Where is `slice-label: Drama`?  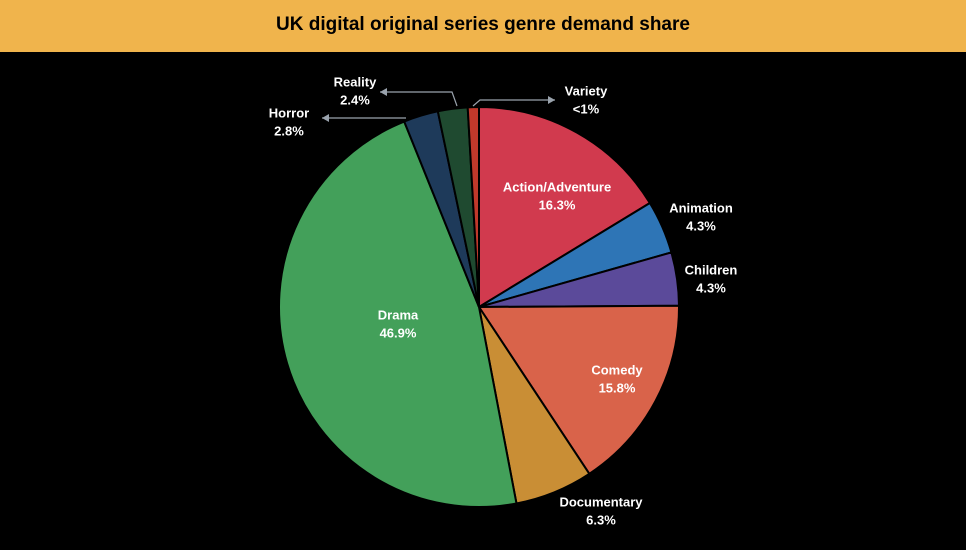
slice-label: Drama is located at coordinates (398, 314).